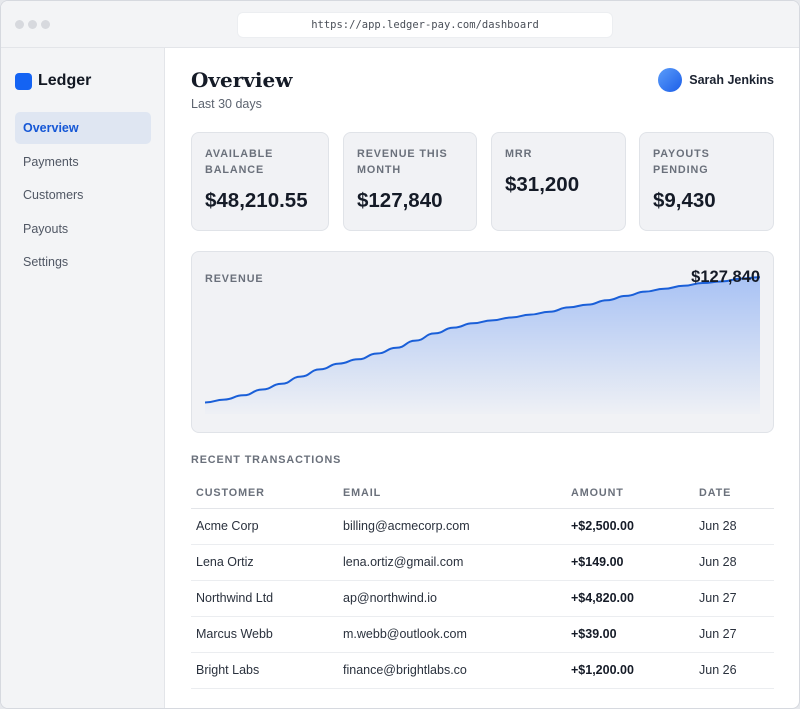 This screenshot has width=800, height=709. What do you see at coordinates (402, 162) in the screenshot?
I see `stat-label: Revenue This Month` at bounding box center [402, 162].